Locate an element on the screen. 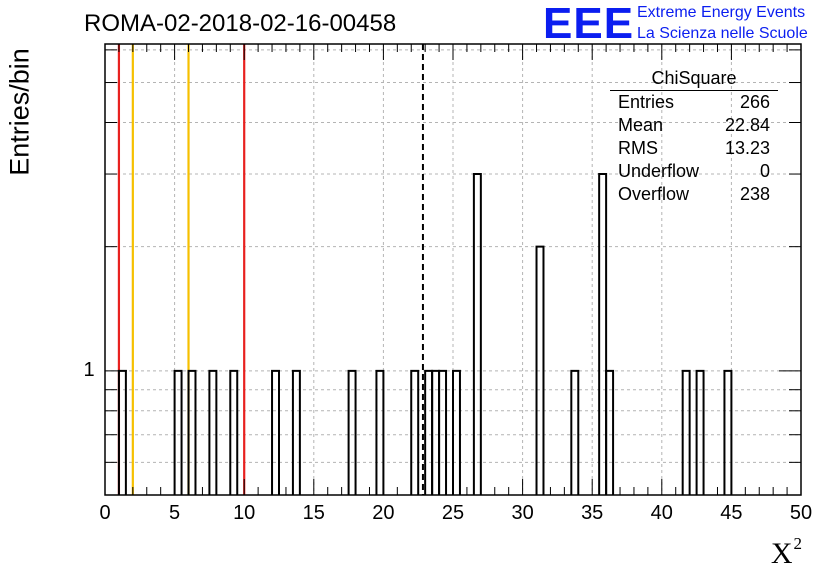 This screenshot has height=572, width=836. x-tick-label: 40 is located at coordinates (661, 513).